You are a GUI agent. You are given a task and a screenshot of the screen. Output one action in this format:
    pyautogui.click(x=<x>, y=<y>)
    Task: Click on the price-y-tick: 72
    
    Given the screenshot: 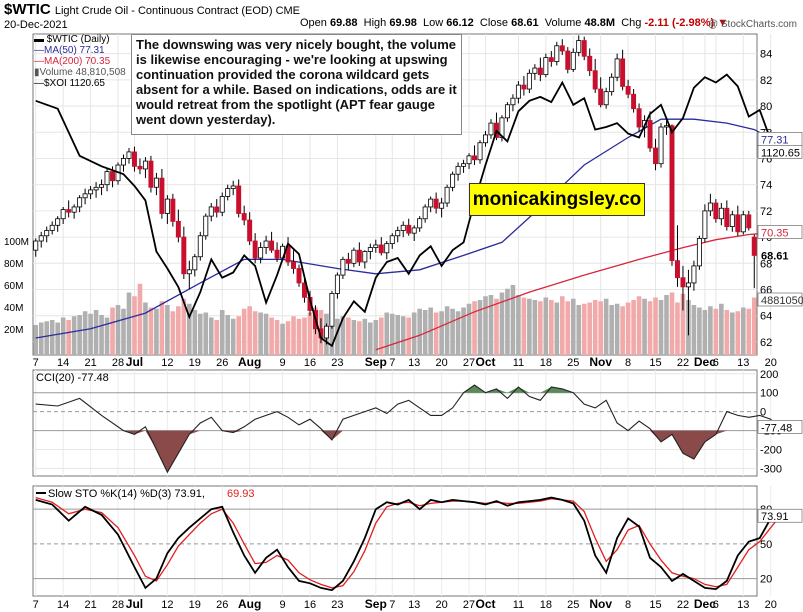 What is the action you would take?
    pyautogui.click(x=766, y=212)
    